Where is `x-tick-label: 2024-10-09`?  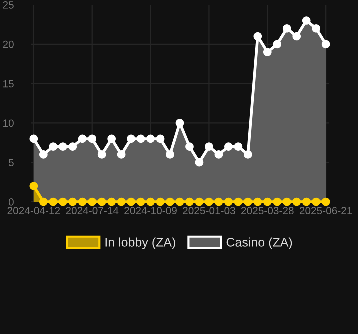
x-tick-label: 2024-10-09 is located at coordinates (150, 211).